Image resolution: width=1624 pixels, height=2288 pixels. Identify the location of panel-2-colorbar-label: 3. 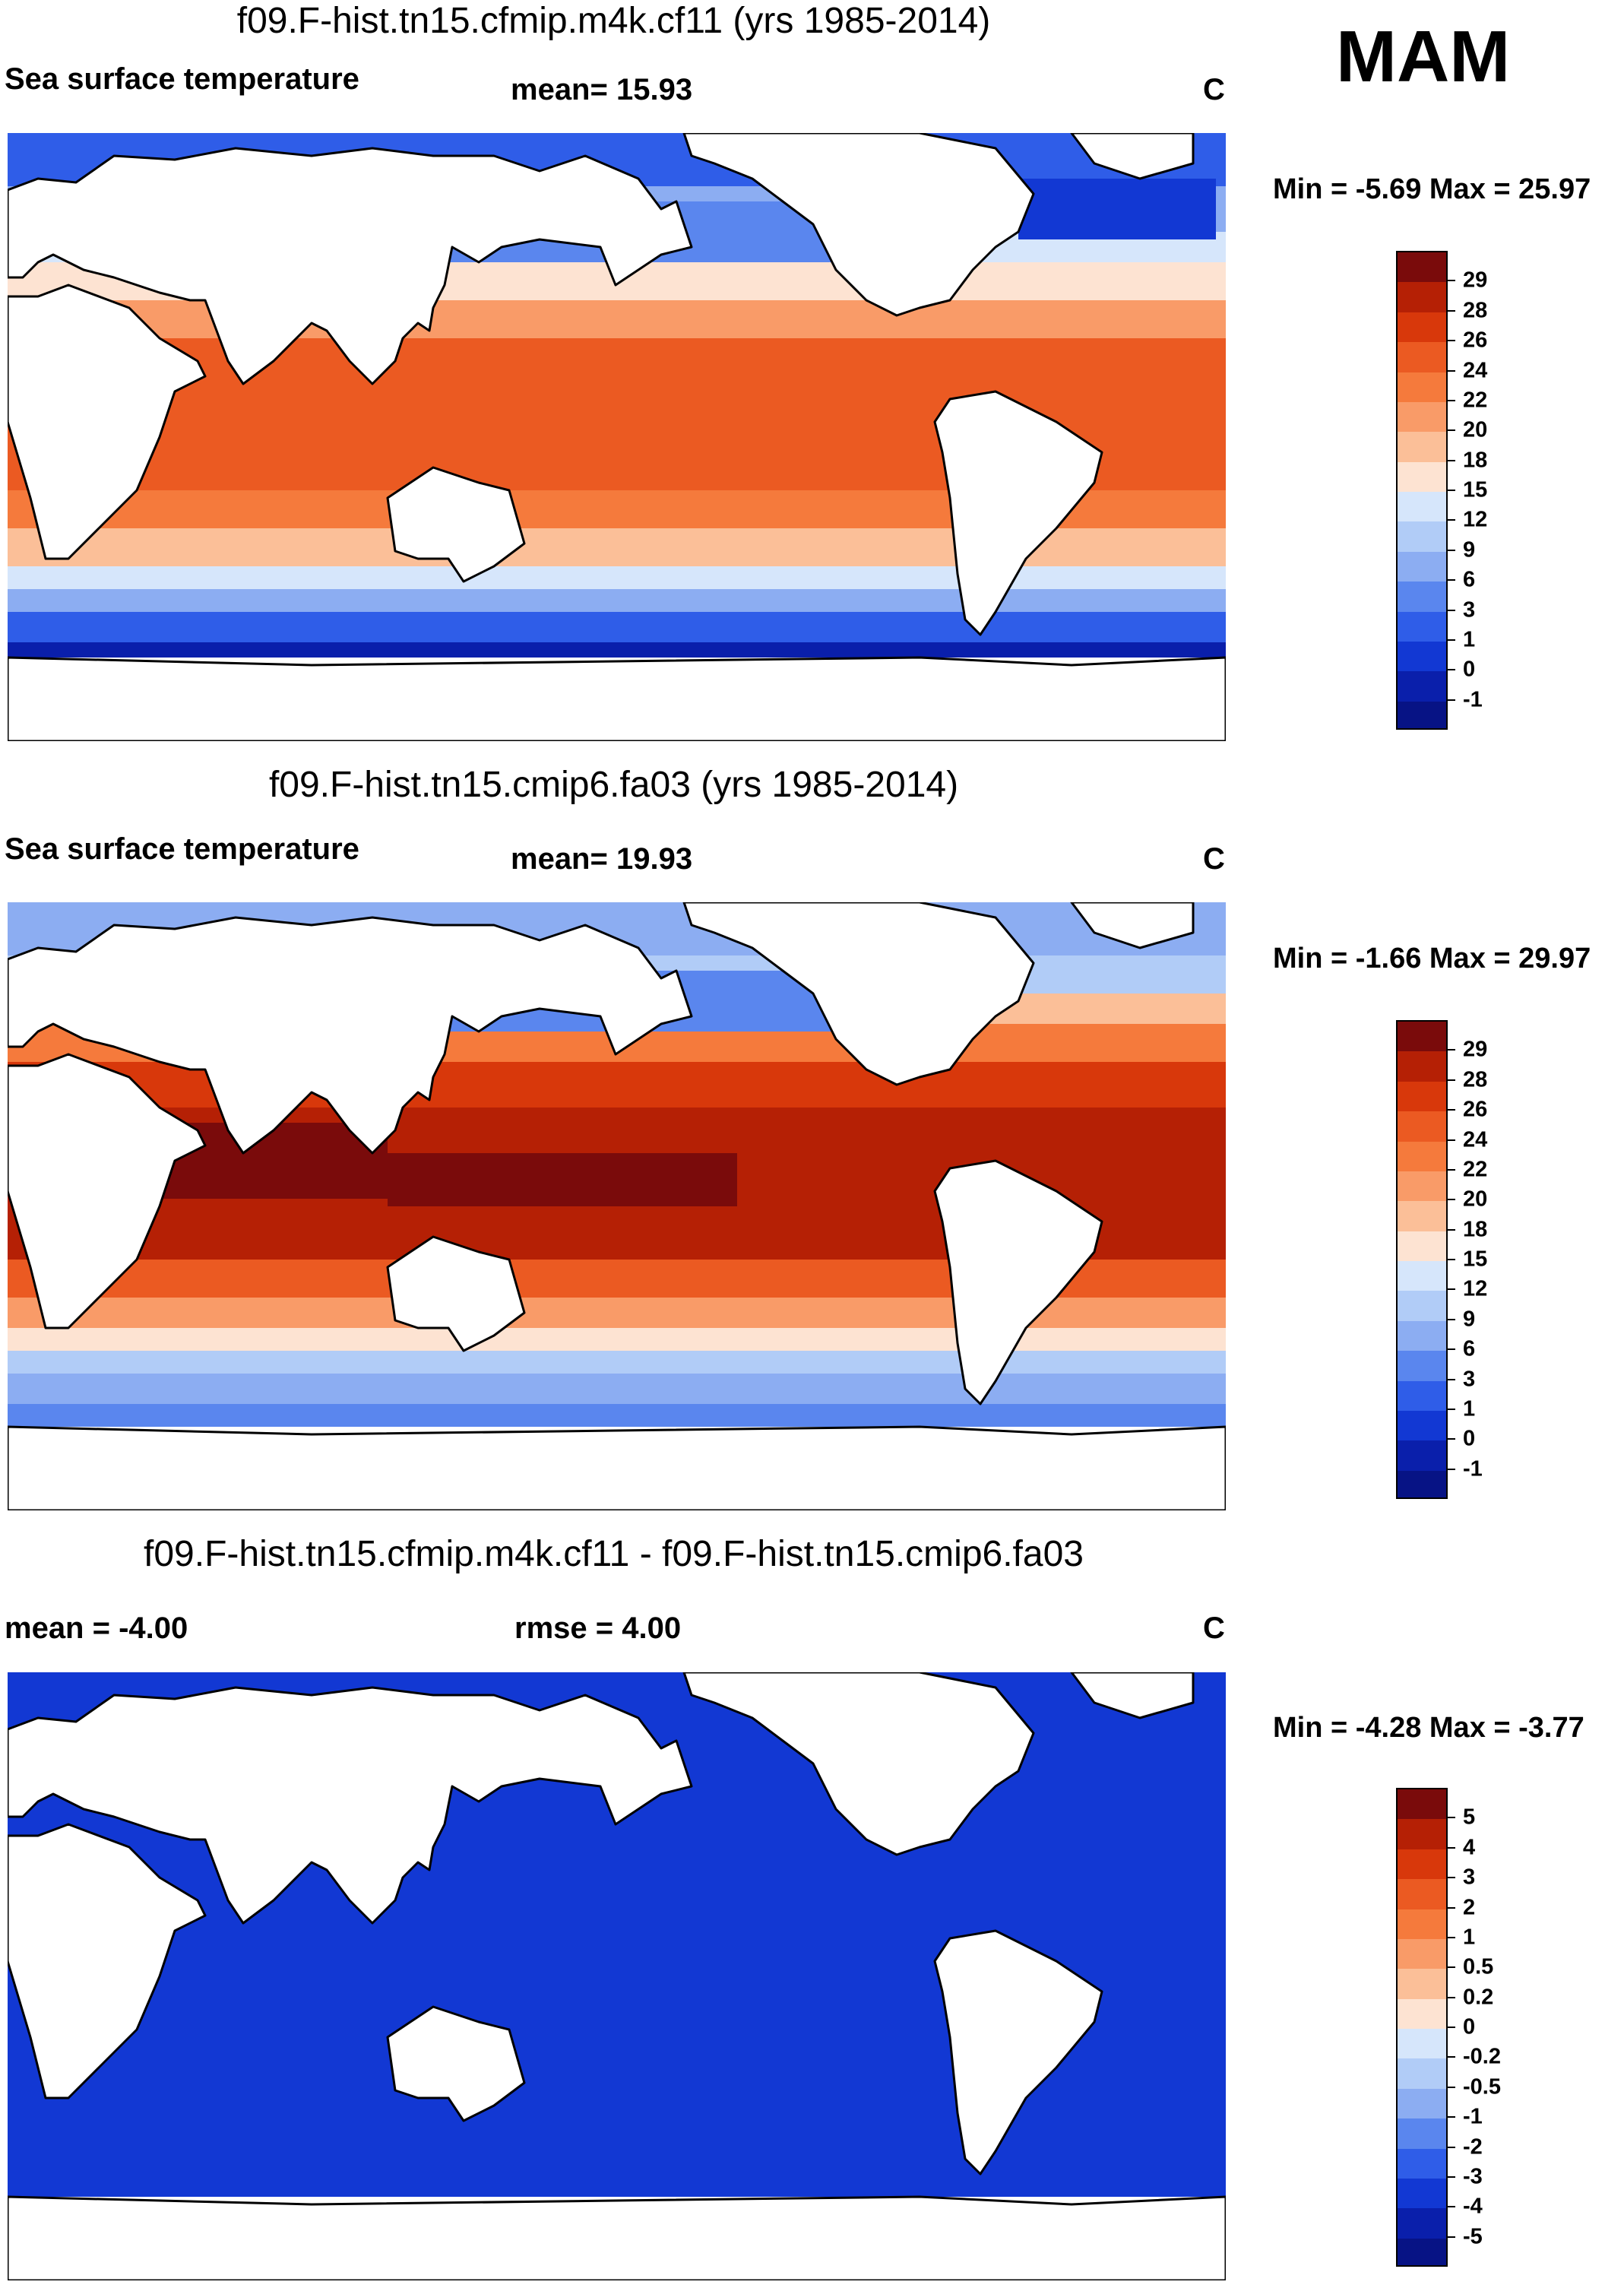
(1470, 1379).